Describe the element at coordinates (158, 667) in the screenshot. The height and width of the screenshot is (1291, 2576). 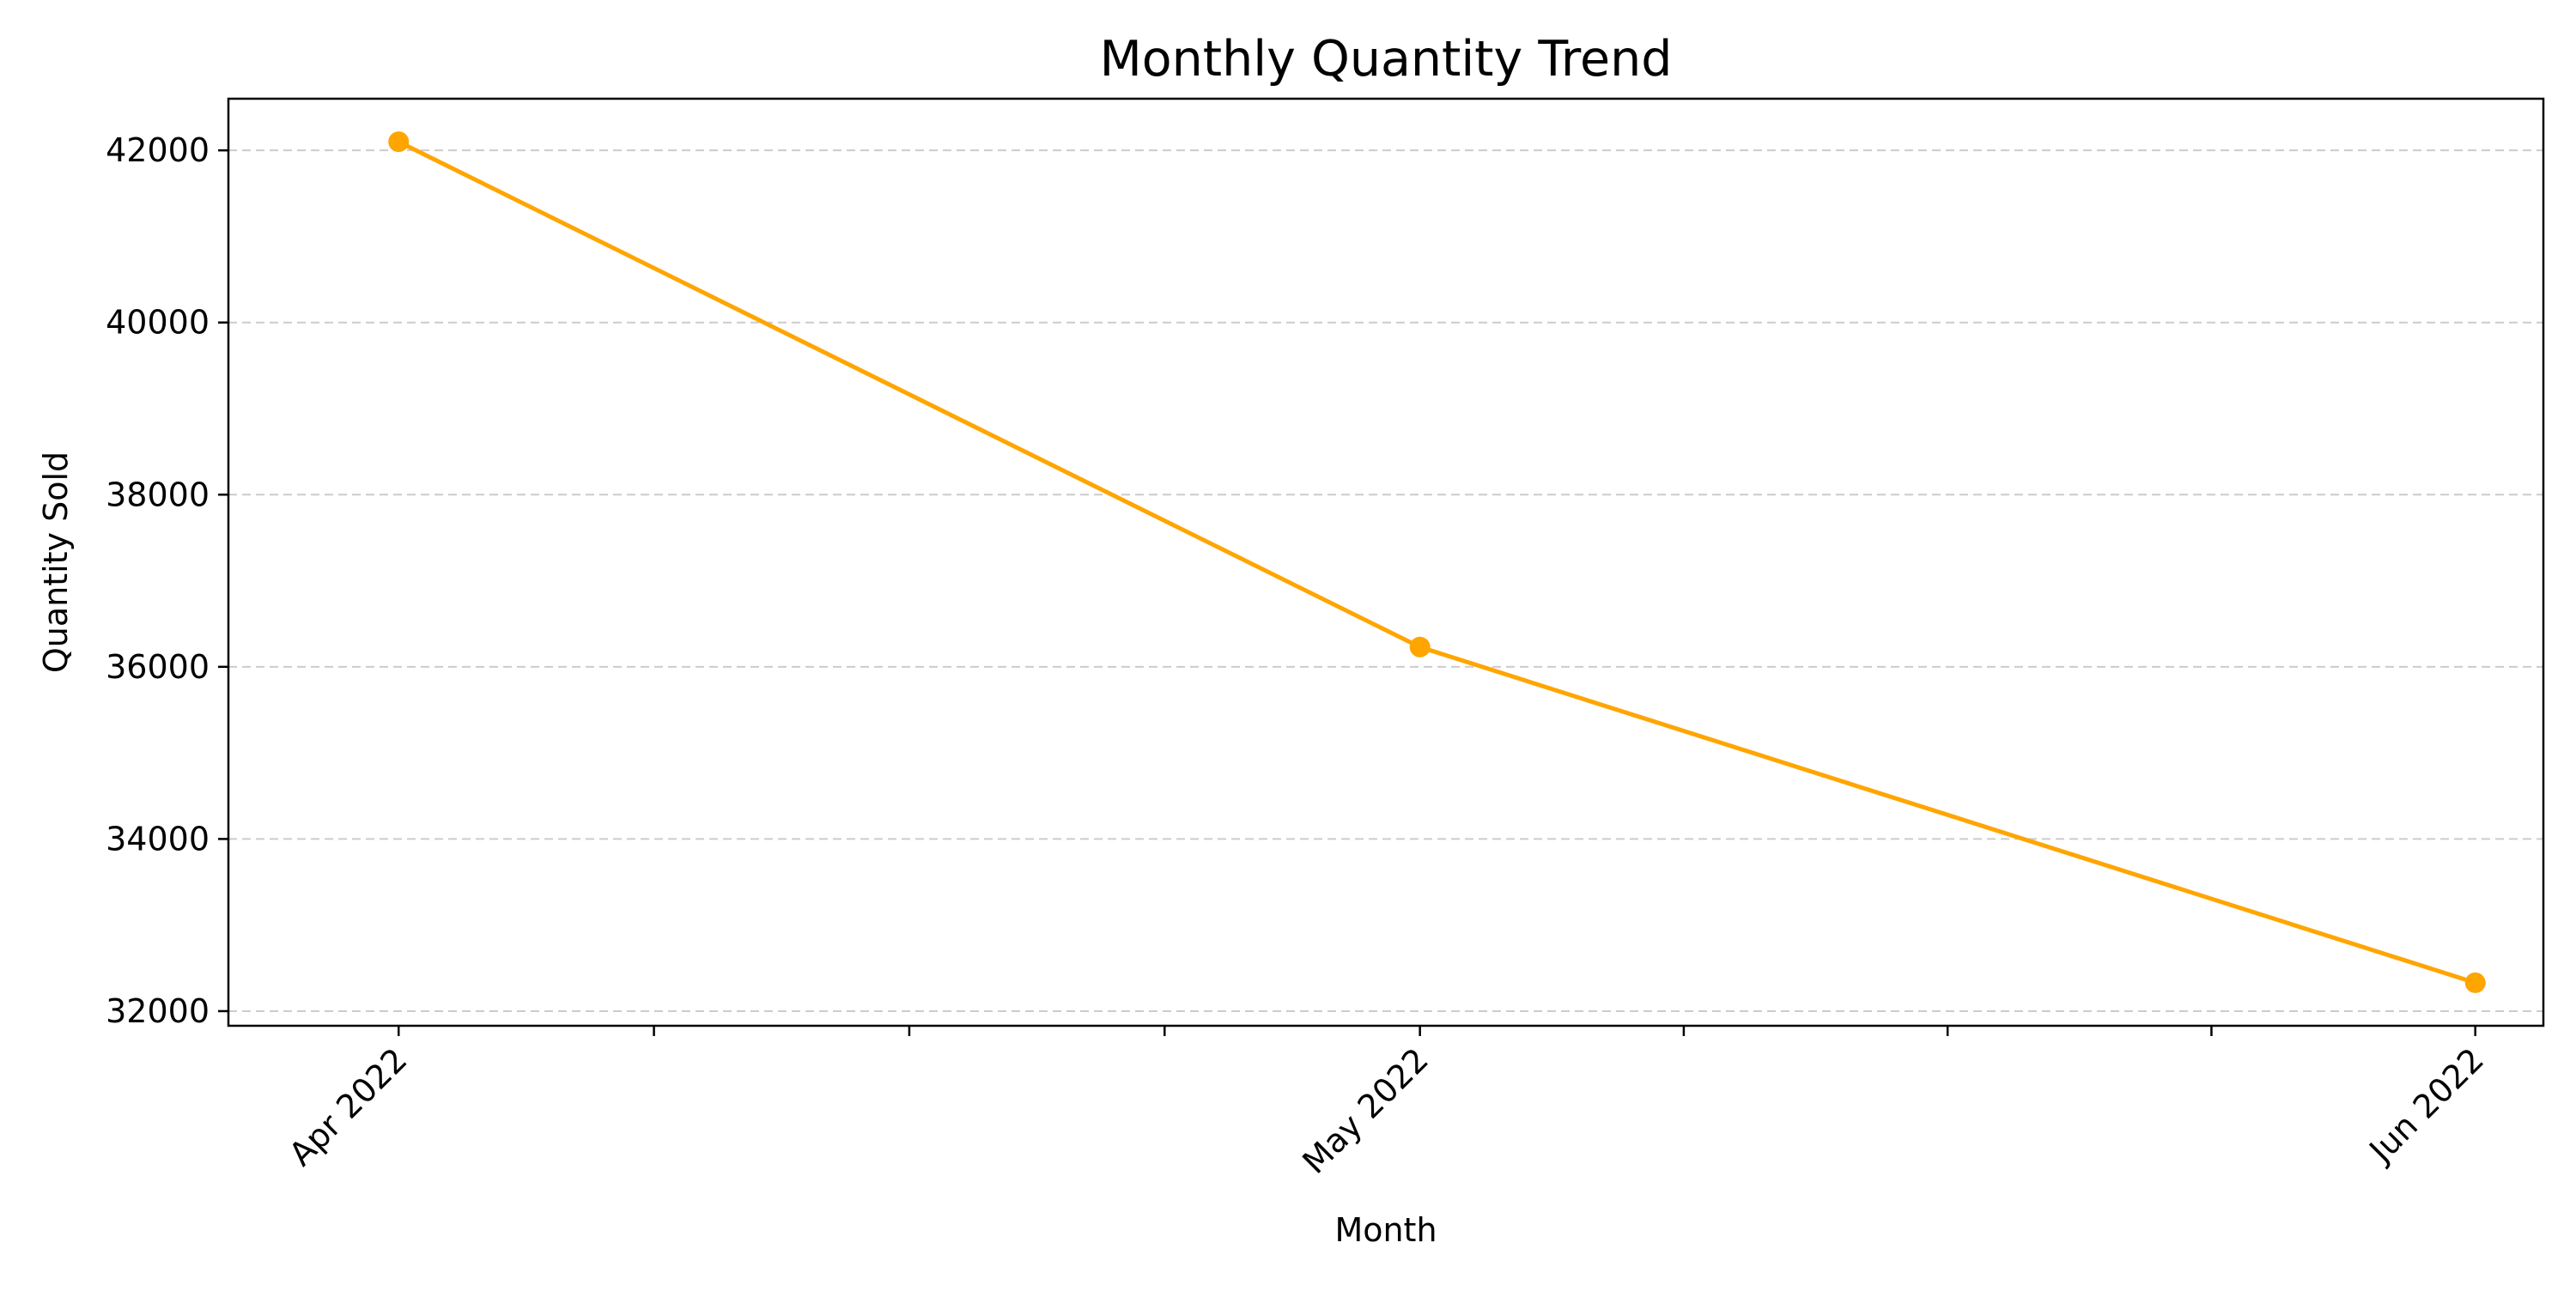
I see `y-tick-label: 36000` at that location.